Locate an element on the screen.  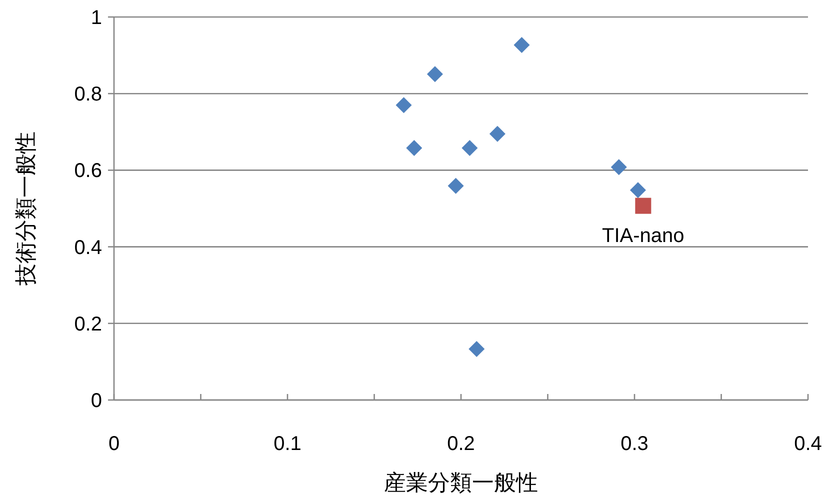
y-tick-label: 0 is located at coordinates (96, 401).